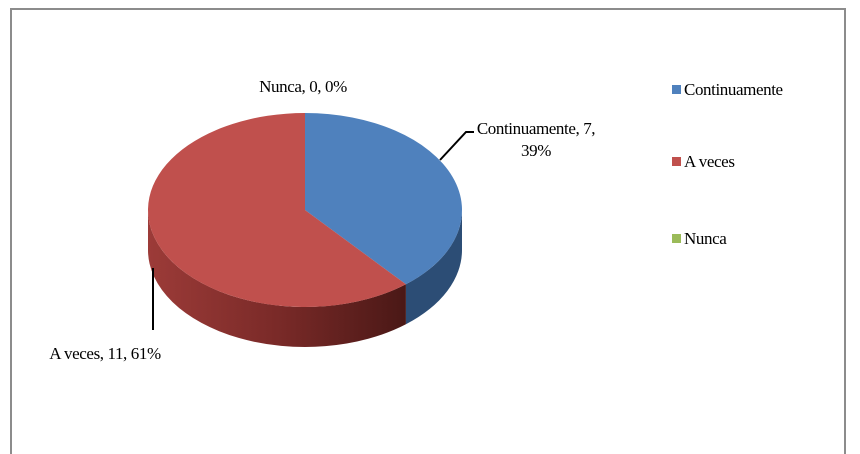 Image resolution: width=860 pixels, height=454 pixels. What do you see at coordinates (733, 89) in the screenshot?
I see `legend-label: Continuamente` at bounding box center [733, 89].